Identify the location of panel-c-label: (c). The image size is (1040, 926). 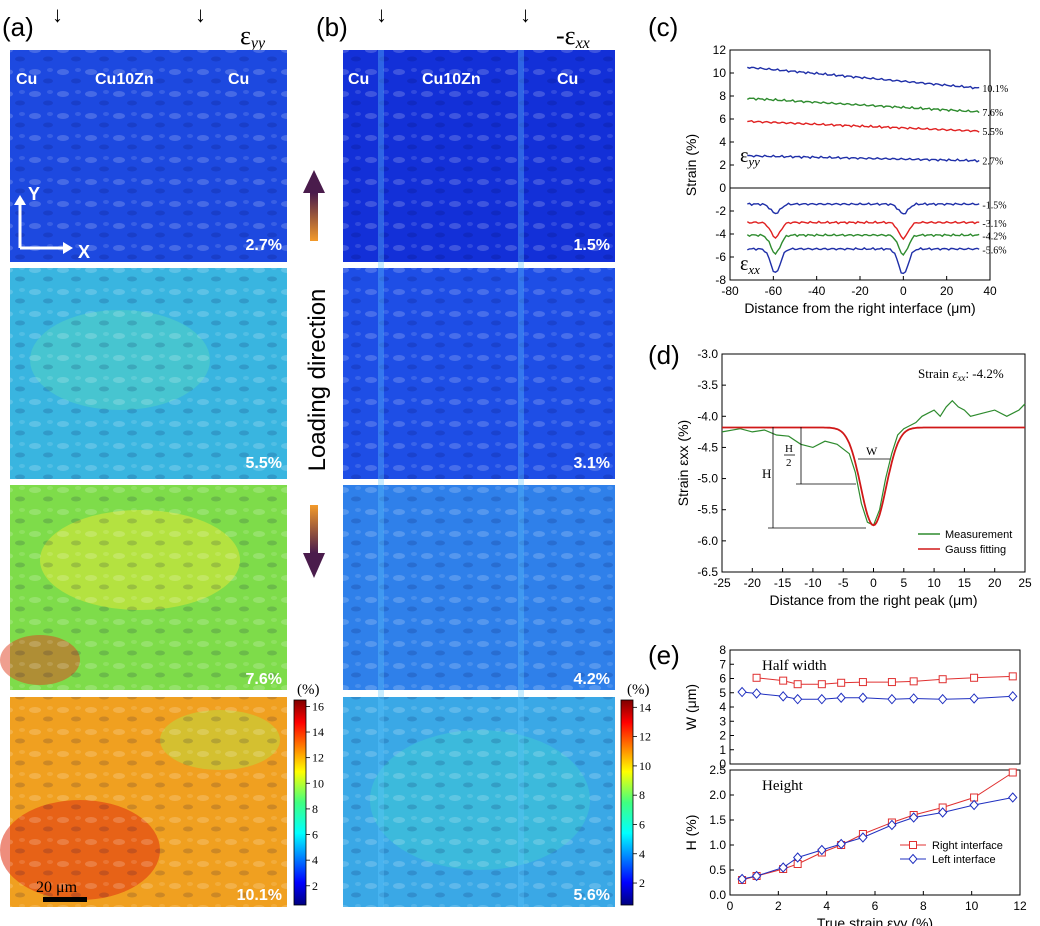
(663, 27).